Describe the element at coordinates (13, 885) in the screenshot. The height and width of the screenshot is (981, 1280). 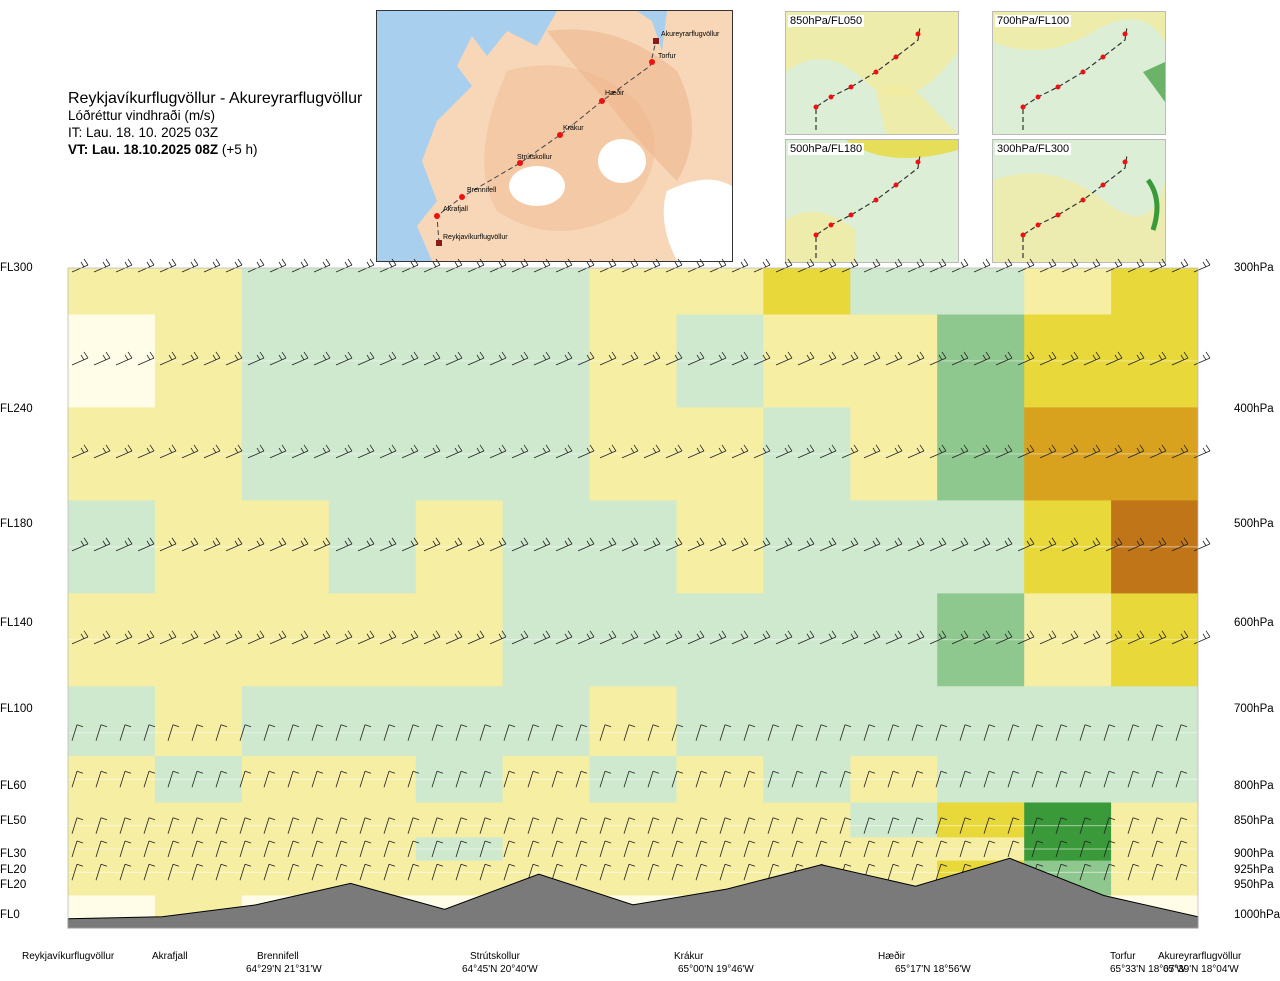
I see `flight-level-label: FL20` at that location.